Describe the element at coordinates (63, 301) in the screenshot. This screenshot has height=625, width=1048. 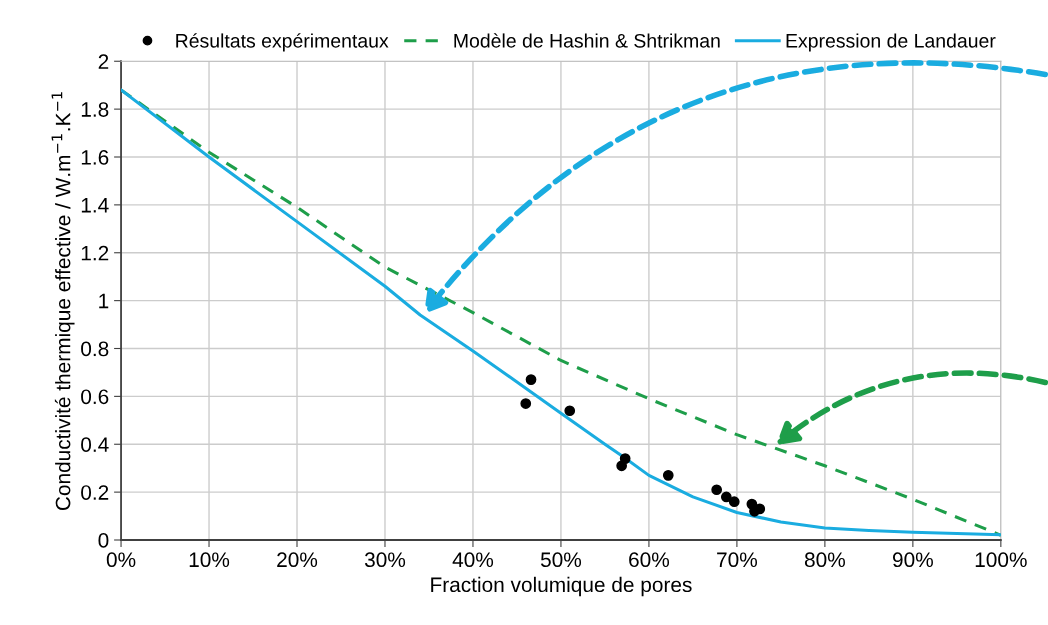
I see `y-axis-title: Conductivité thermique effective / W.m$^{−1}$.K$^{−1}$` at that location.